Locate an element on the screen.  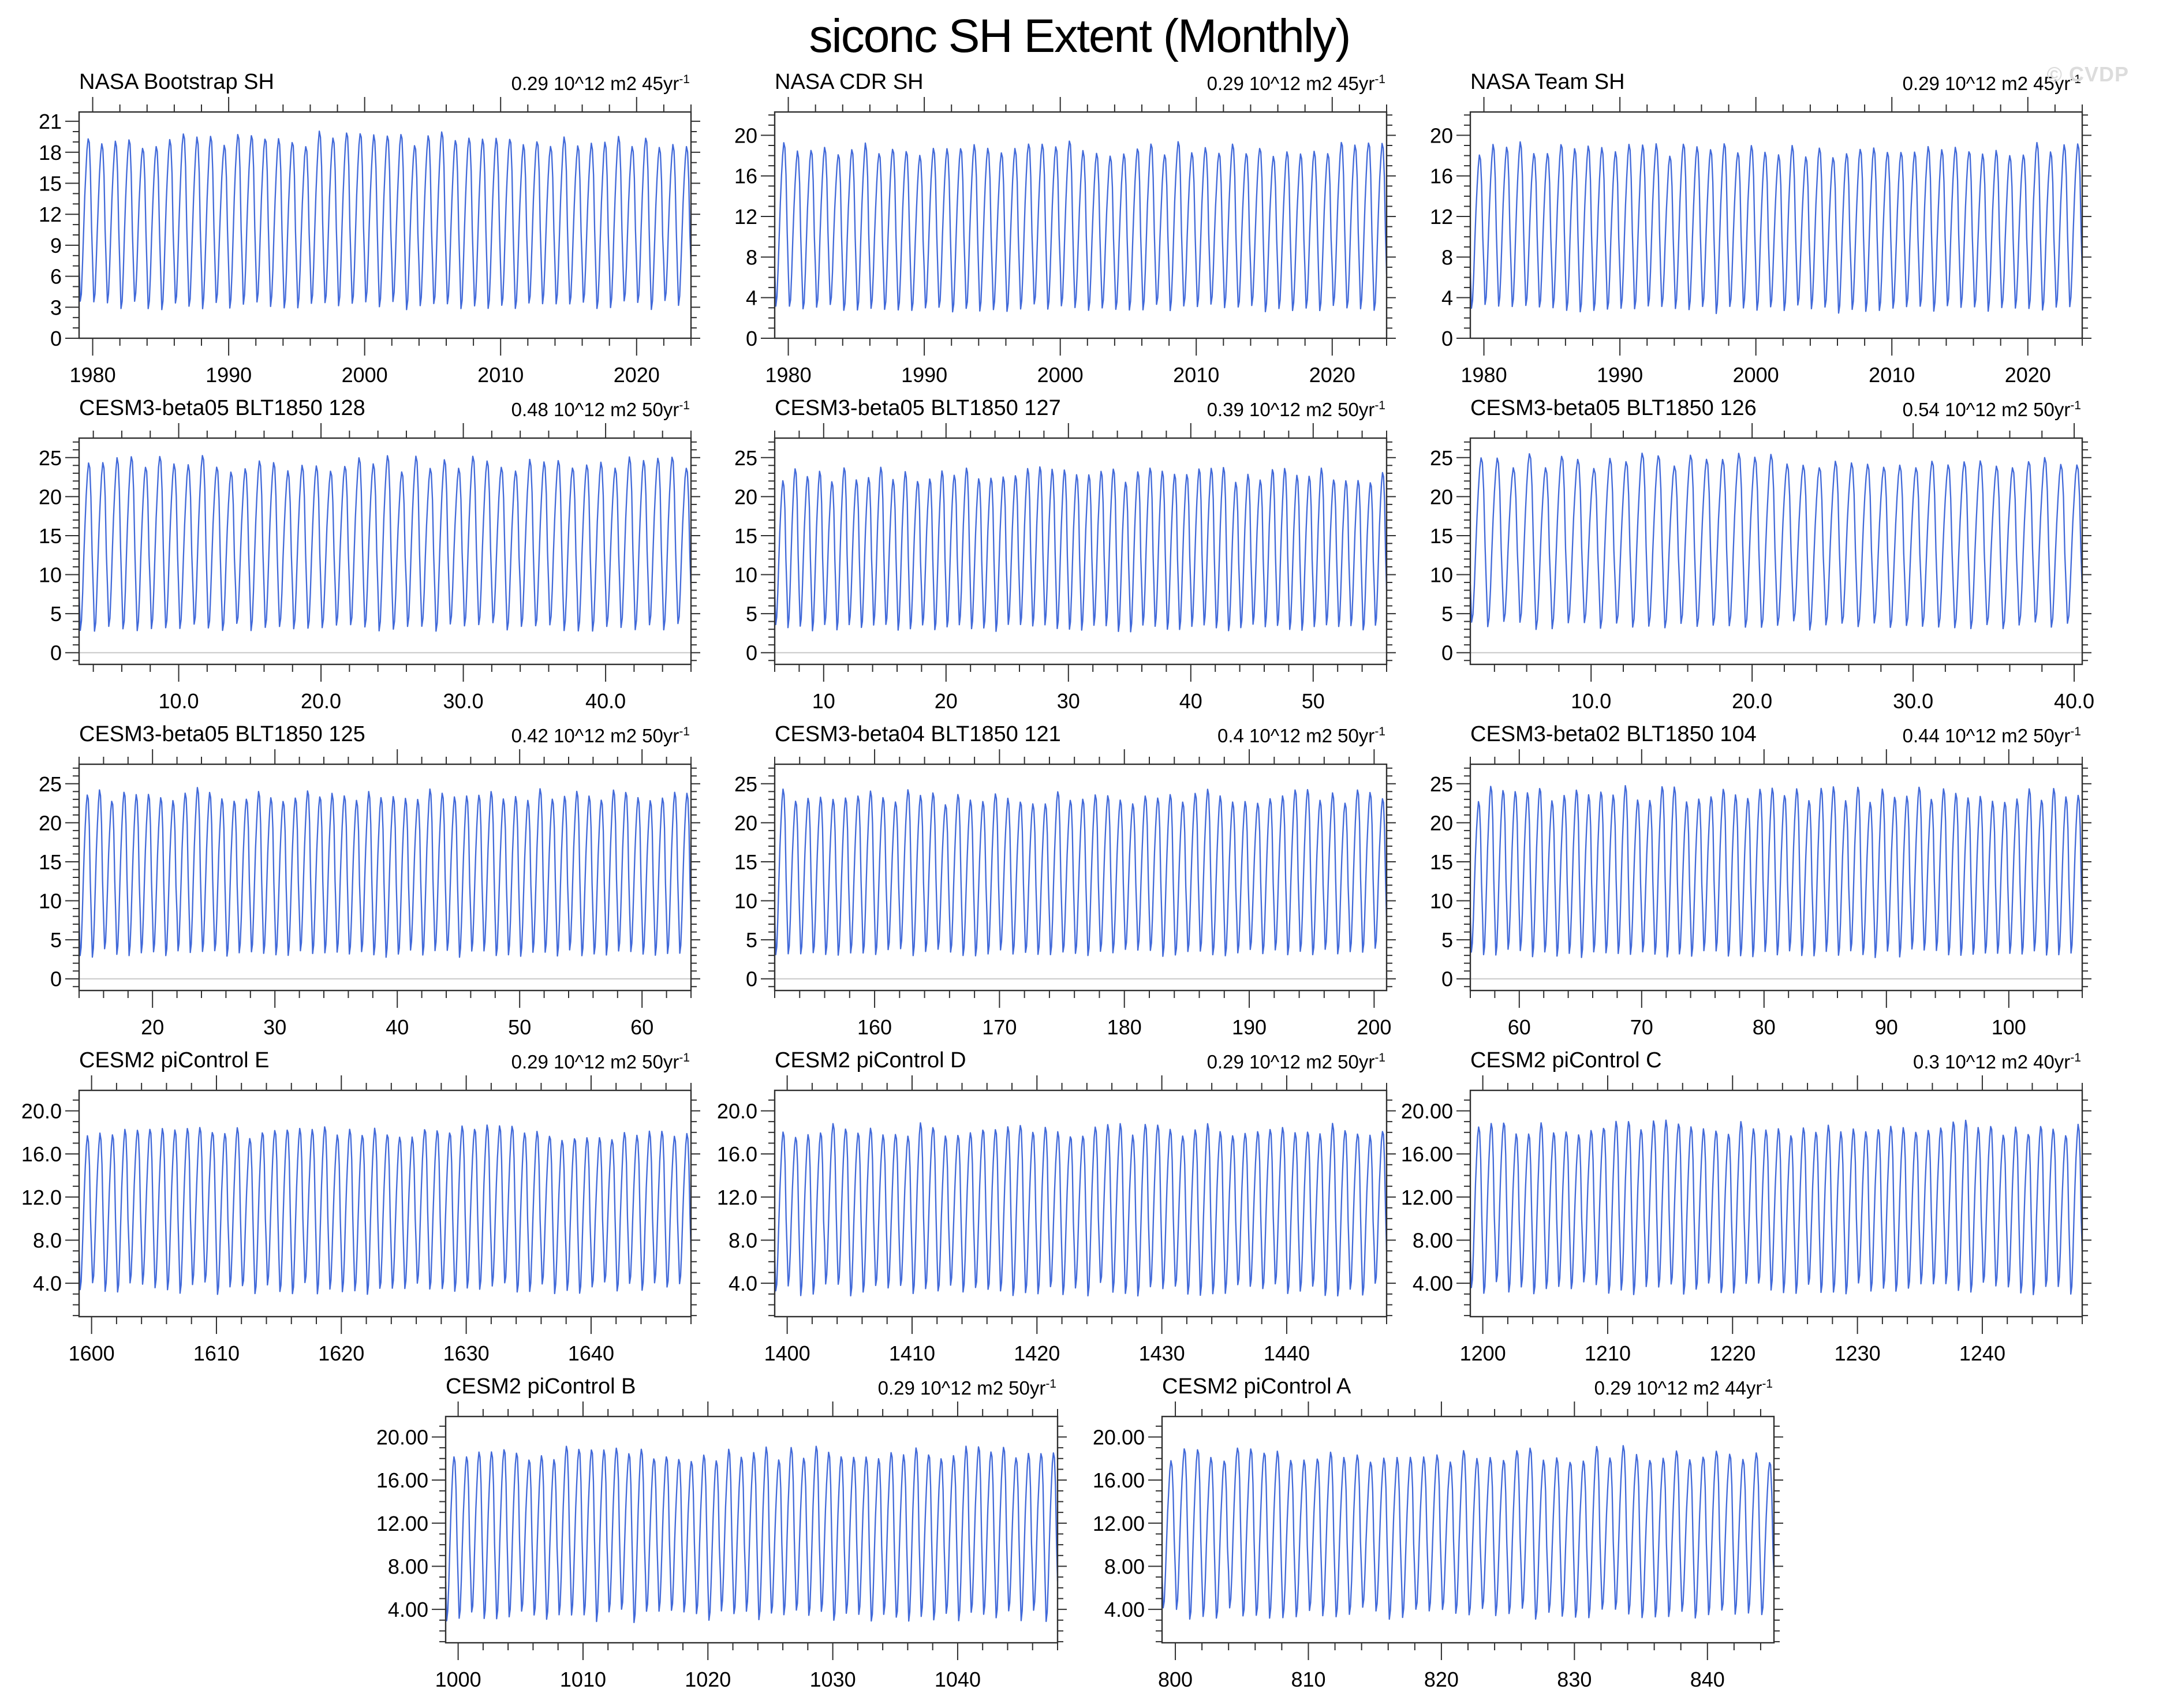
x-tick-label: 200 is located at coordinates (1374, 1027).